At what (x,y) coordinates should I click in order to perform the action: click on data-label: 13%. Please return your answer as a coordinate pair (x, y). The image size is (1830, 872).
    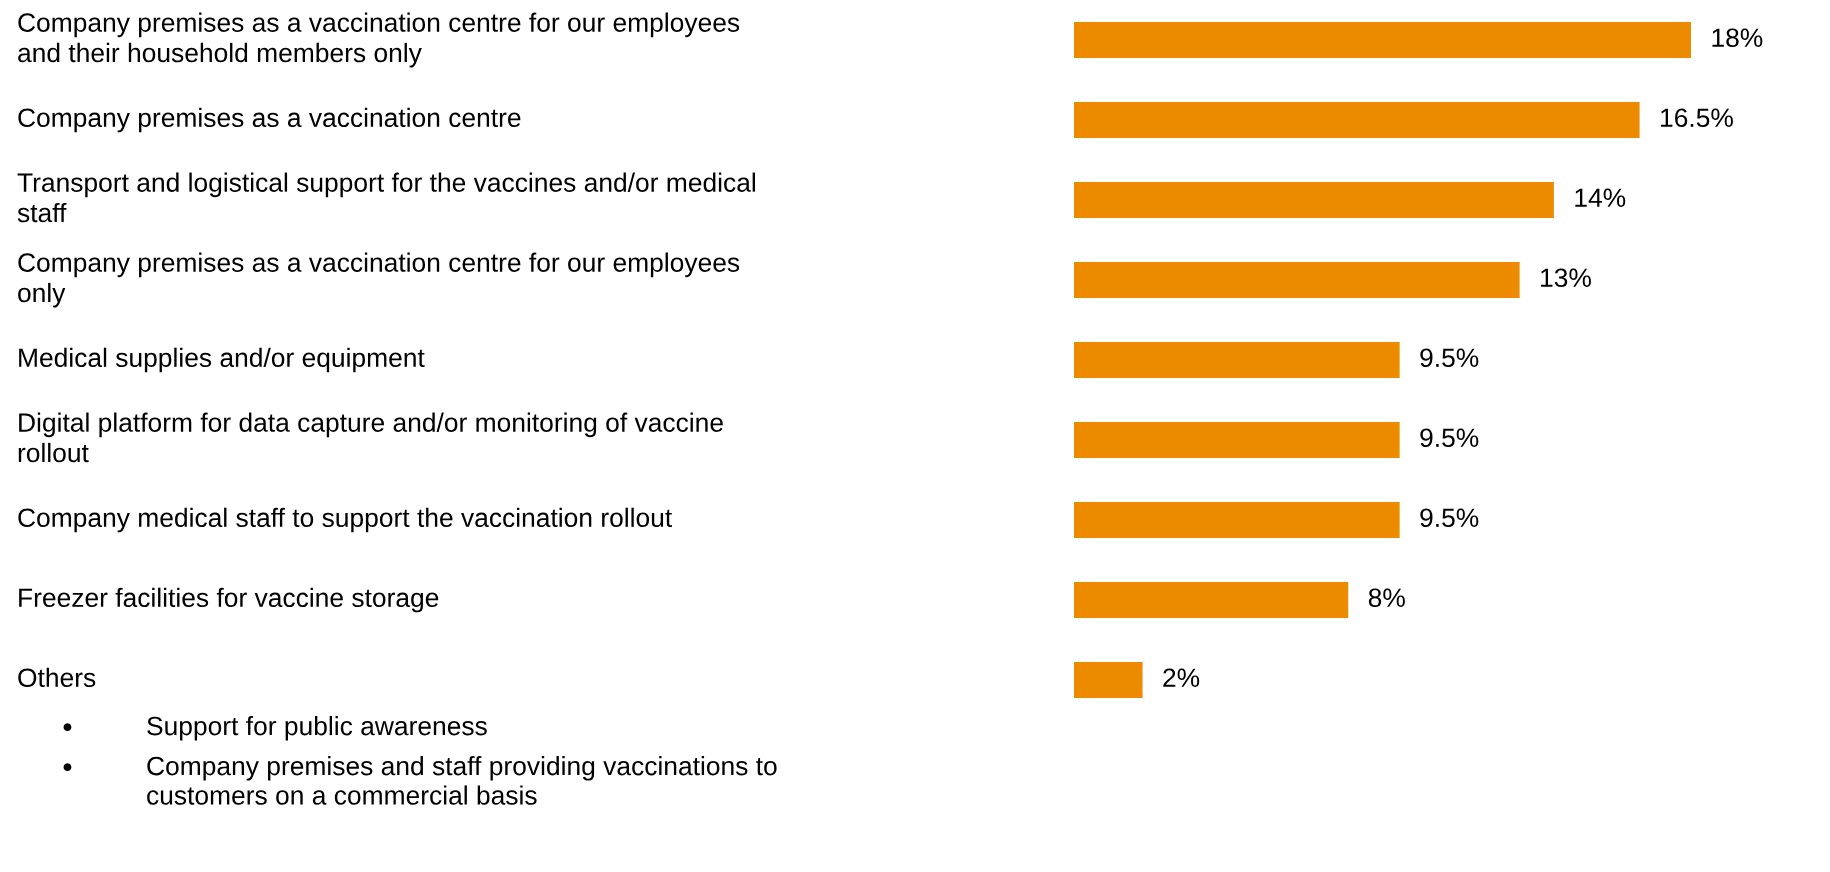
    Looking at the image, I should click on (1566, 278).